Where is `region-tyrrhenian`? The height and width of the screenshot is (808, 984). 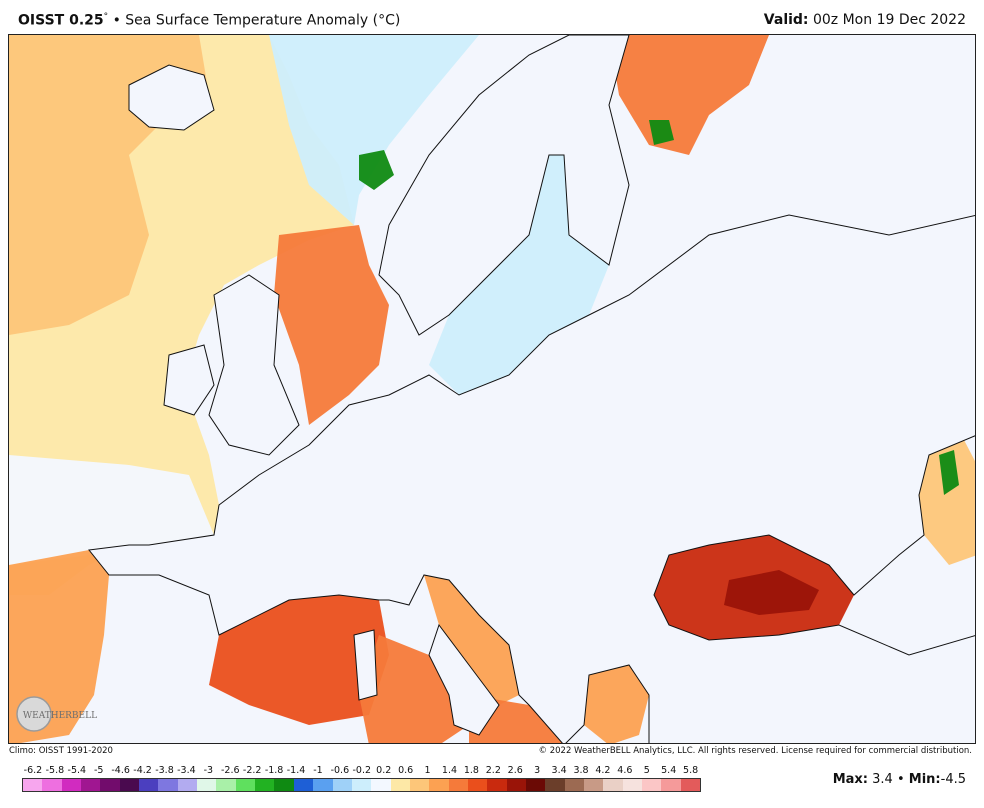
region-tyrrhenian is located at coordinates (414, 689).